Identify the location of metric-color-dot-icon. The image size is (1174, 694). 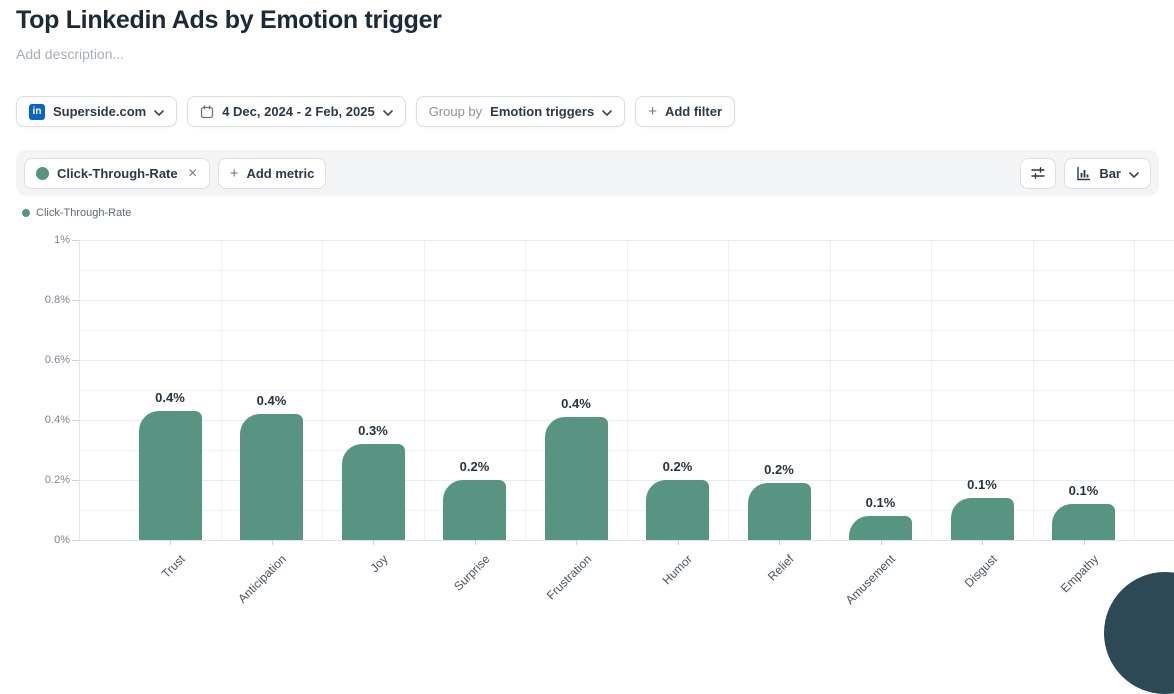
(42, 173).